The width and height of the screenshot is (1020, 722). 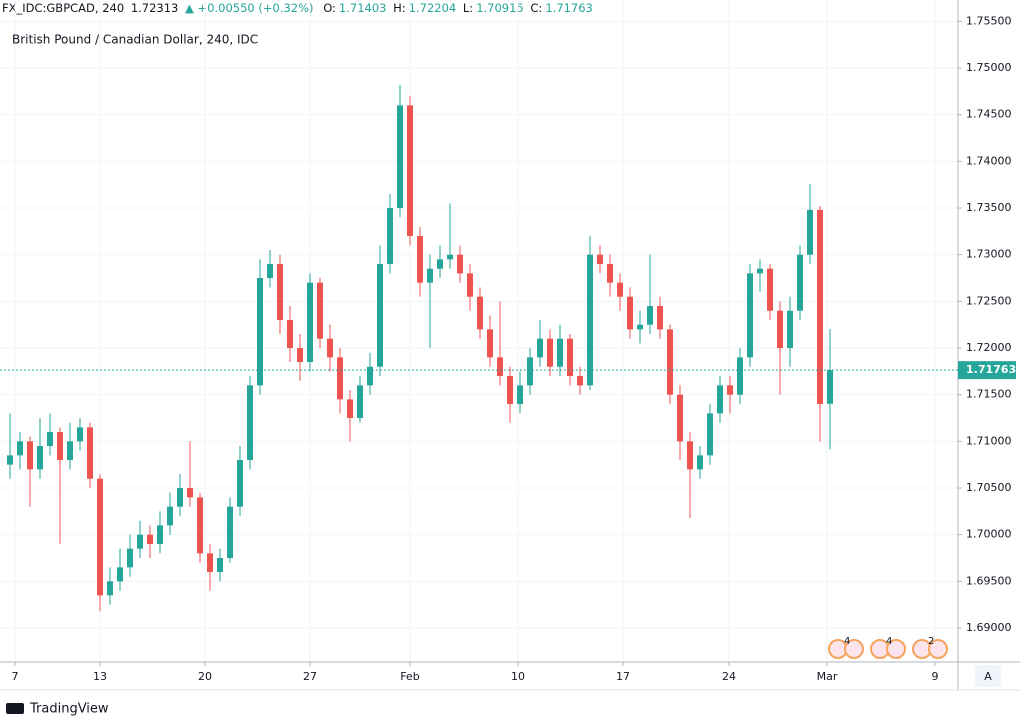 I want to click on auto-scale-button, so click(x=988, y=676).